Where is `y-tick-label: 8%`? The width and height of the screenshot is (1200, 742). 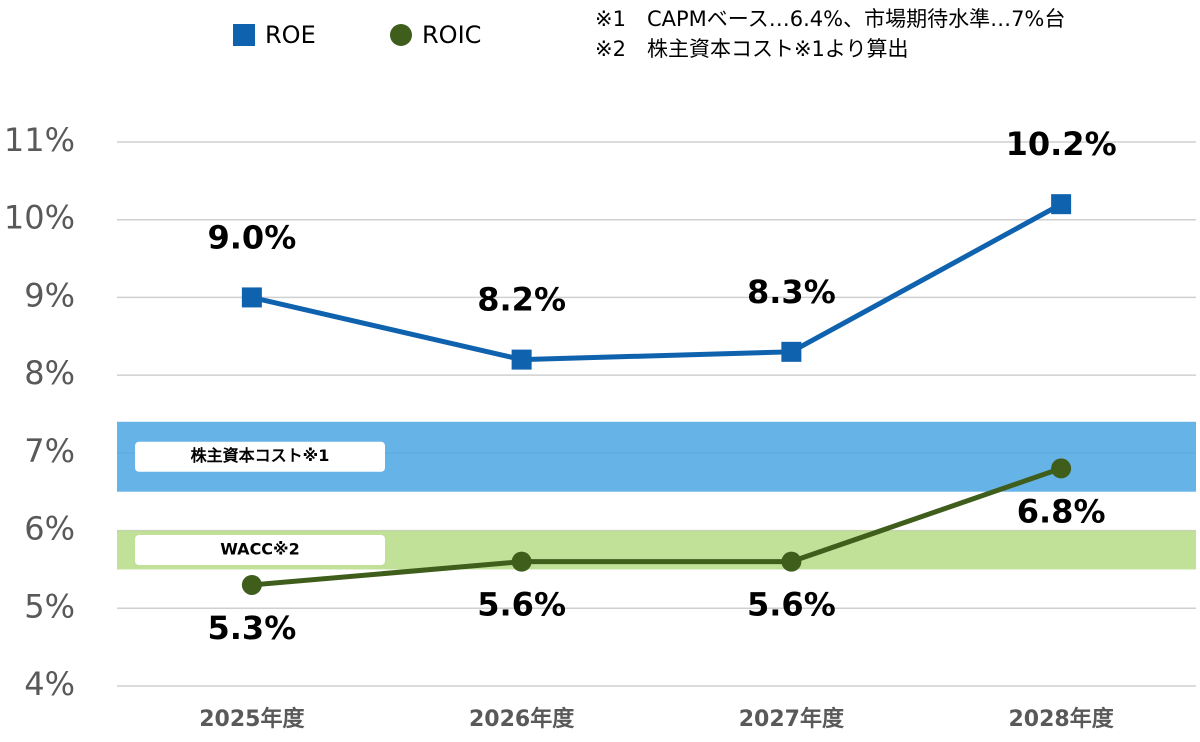
y-tick-label: 8% is located at coordinates (49, 373).